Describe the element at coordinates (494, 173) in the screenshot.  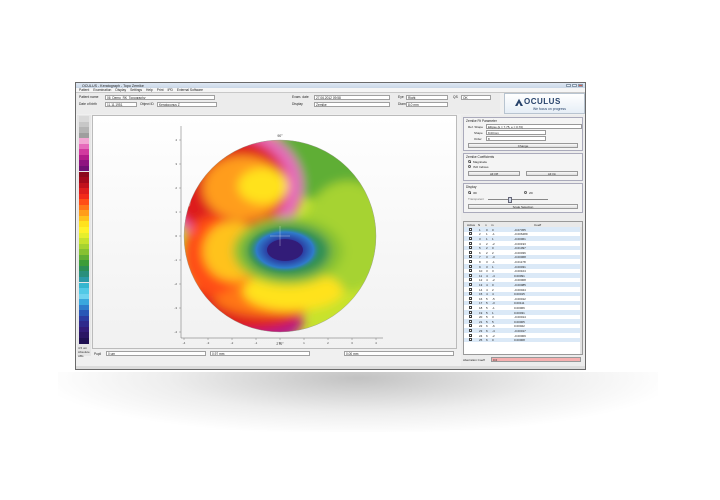
I see `all-off-button: All Off` at that location.